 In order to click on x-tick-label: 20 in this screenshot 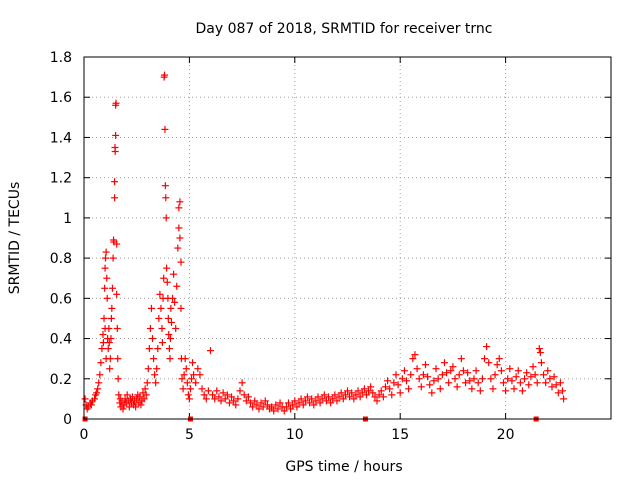, I will do `click(506, 435)`.